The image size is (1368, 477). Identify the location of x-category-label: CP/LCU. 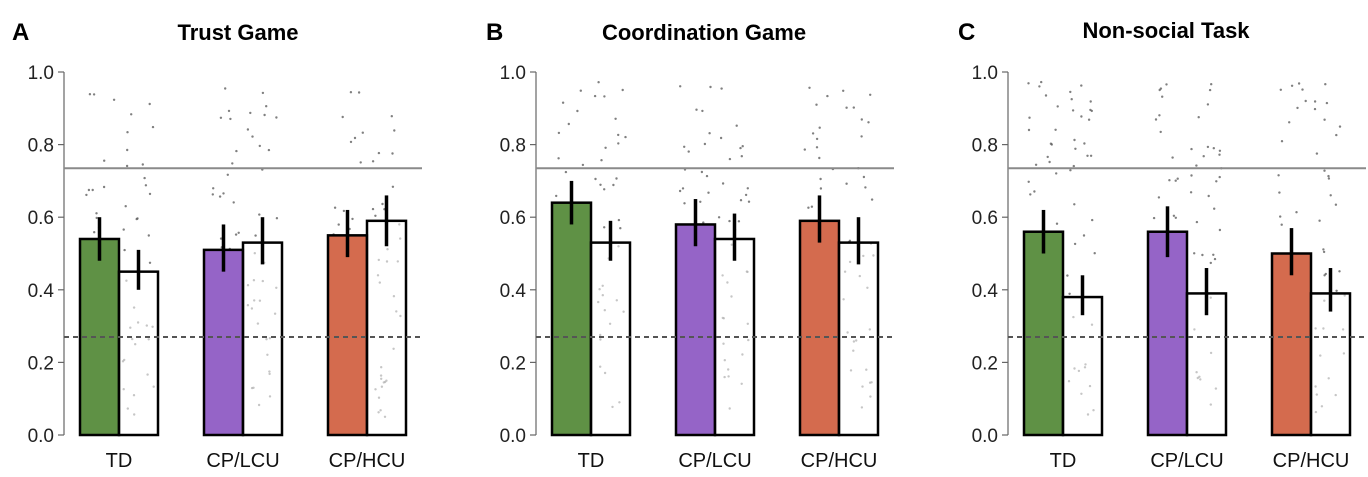
(242, 461).